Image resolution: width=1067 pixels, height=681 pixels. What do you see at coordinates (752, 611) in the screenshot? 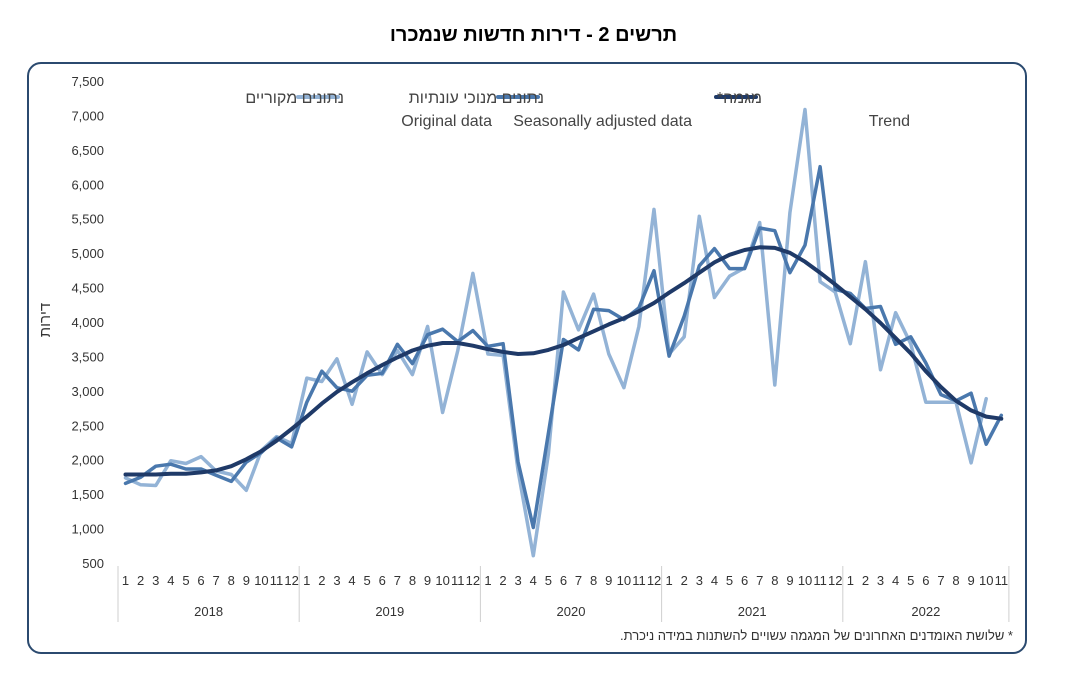
I see `year-label: 2021` at bounding box center [752, 611].